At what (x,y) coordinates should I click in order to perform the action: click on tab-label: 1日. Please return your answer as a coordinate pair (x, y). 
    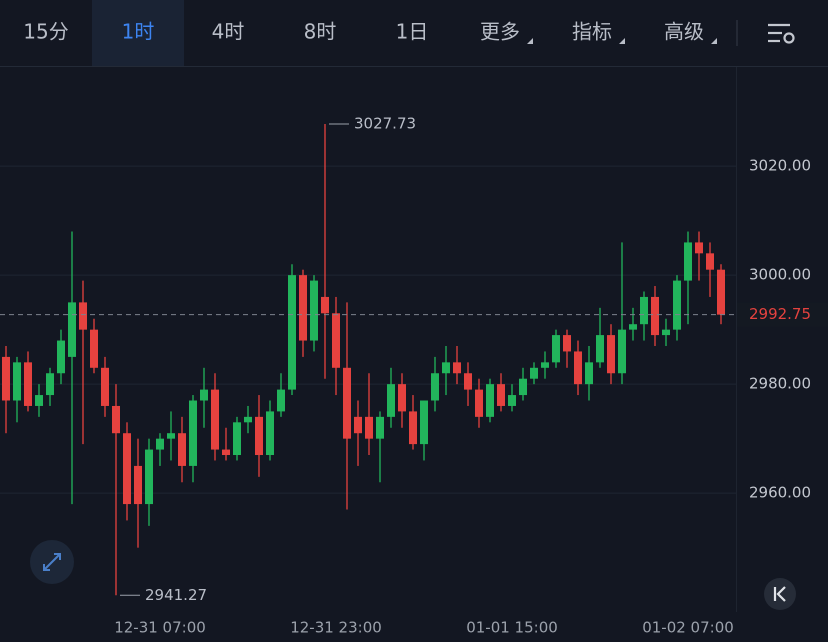
    Looking at the image, I should click on (412, 32).